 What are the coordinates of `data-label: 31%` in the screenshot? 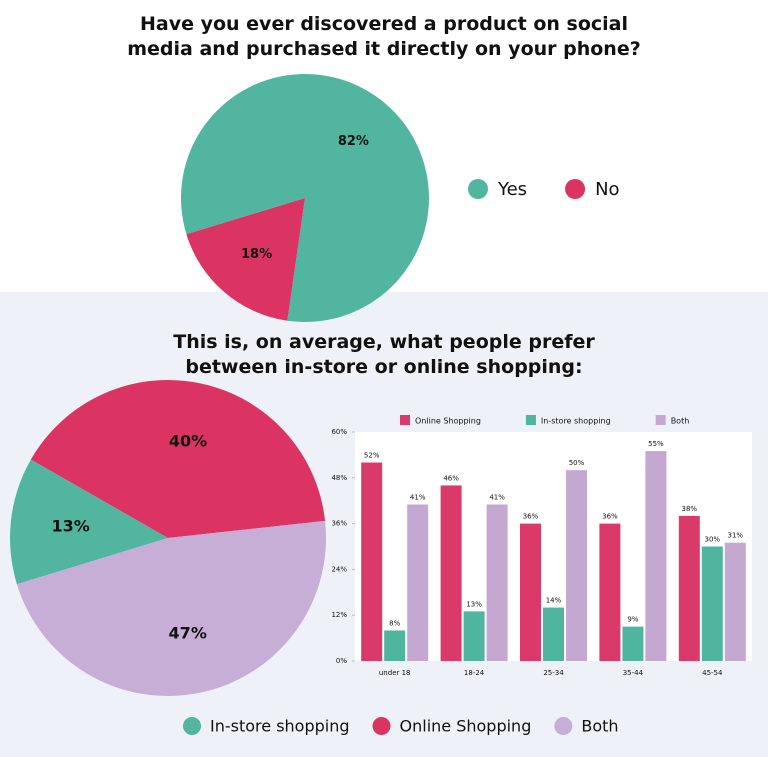 It's located at (736, 536).